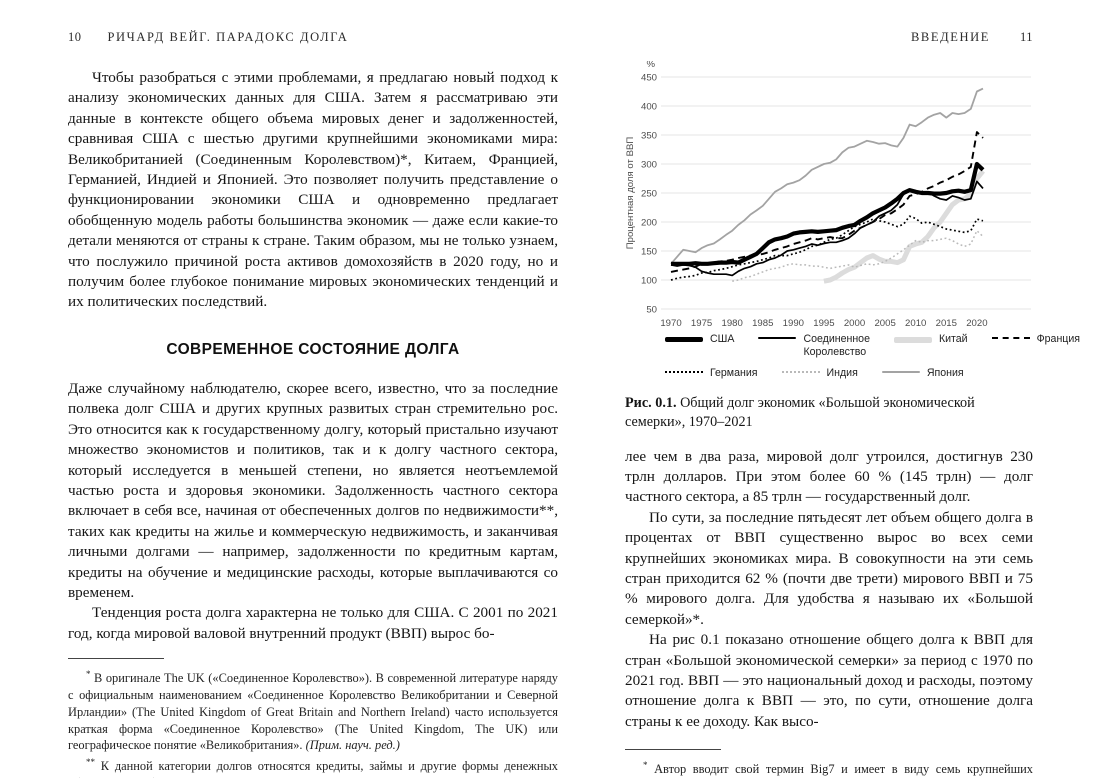 This screenshot has width=1094, height=778. What do you see at coordinates (732, 323) in the screenshot?
I see `svg-text: 1980` at bounding box center [732, 323].